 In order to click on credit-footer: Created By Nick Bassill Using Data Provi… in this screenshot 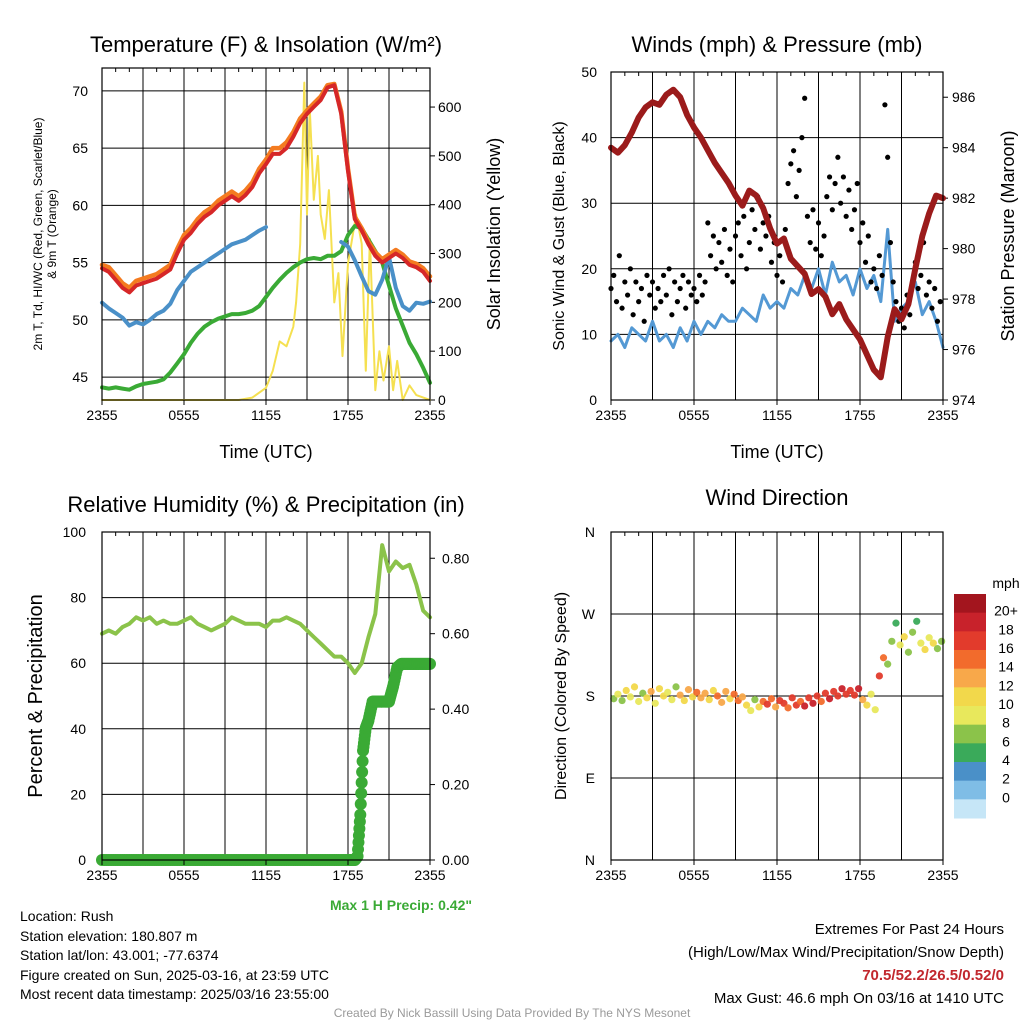, I will do `click(512, 1013)`.